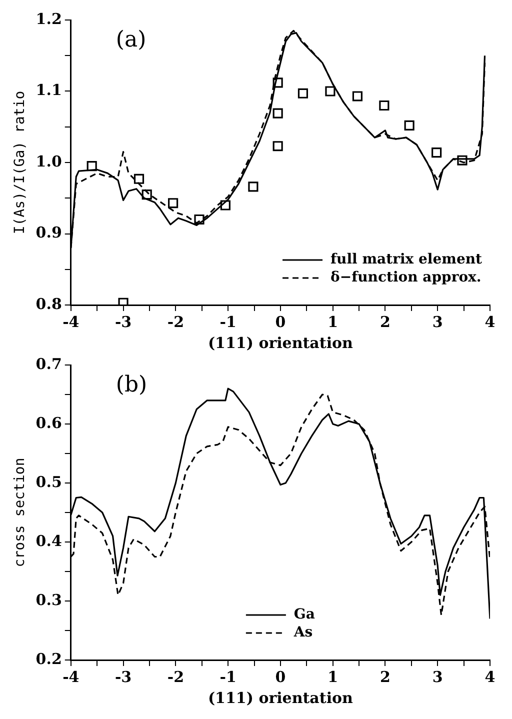 Image resolution: width=512 pixels, height=719 pixels. Describe the element at coordinates (49, 161) in the screenshot. I see `y-tick-label: 1.0` at that location.